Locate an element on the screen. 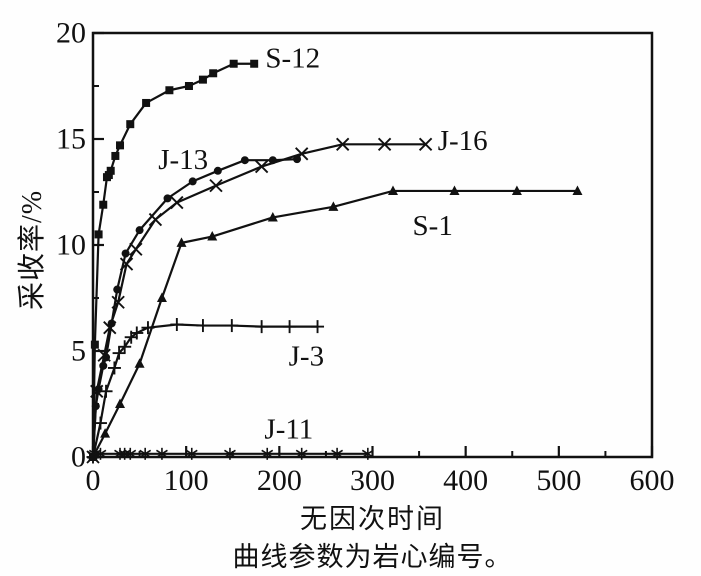 The width and height of the screenshot is (701, 576). x-tick-label: 600 is located at coordinates (652, 480).